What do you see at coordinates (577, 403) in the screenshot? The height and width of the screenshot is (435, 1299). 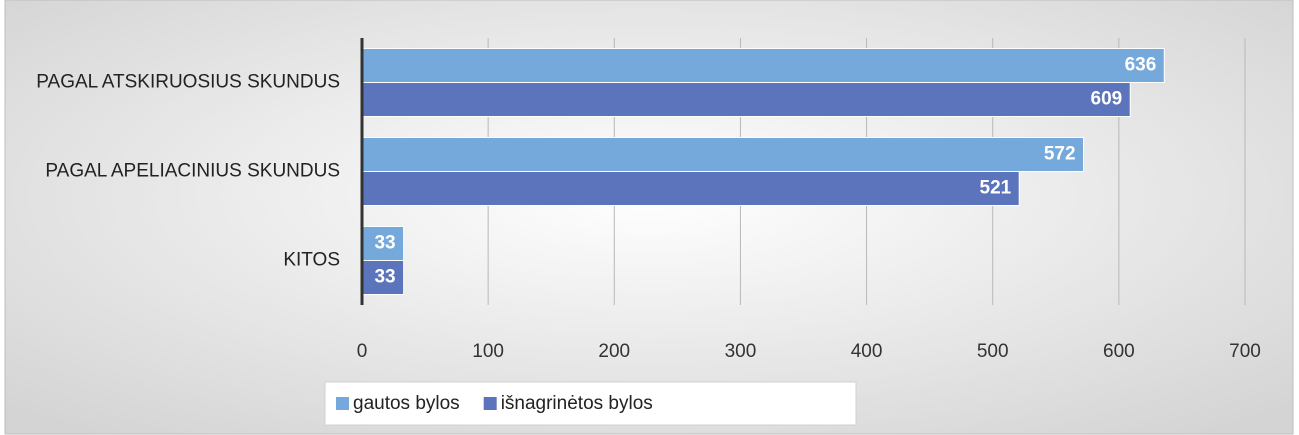 I see `legend-label: išnagrinėtos bylos` at bounding box center [577, 403].